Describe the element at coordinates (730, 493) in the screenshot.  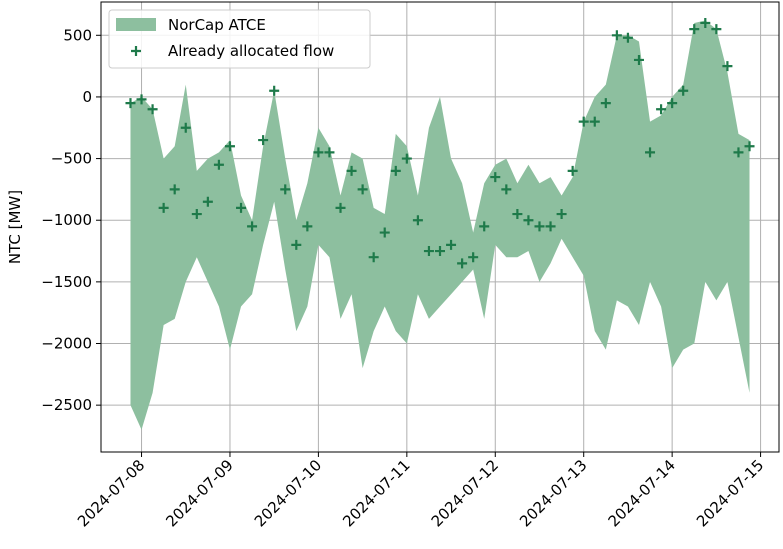
I see `x-tick-label: 2024-07-15` at that location.